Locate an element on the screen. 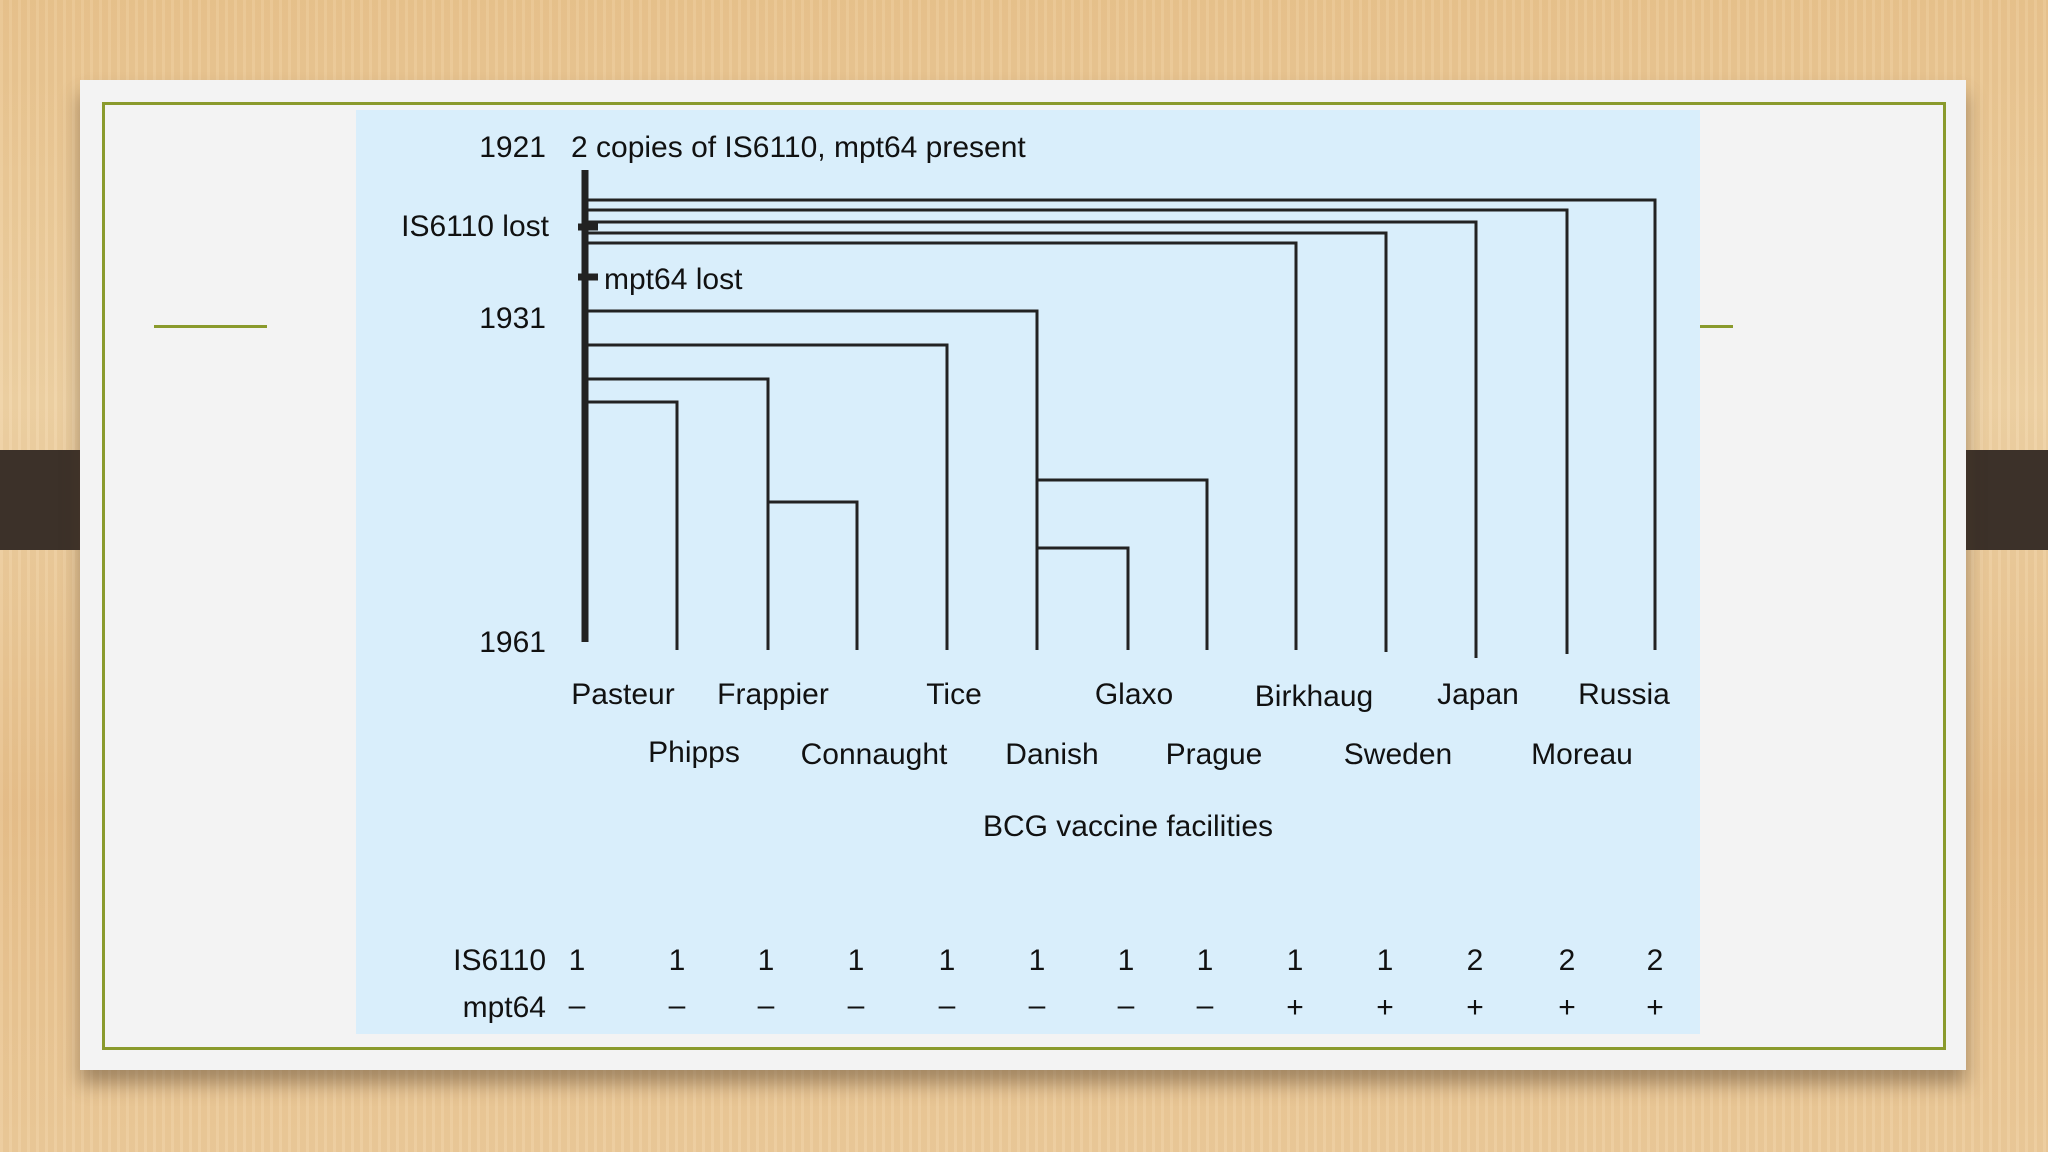 The image size is (2048, 1152). branch-tice is located at coordinates (767, 496).